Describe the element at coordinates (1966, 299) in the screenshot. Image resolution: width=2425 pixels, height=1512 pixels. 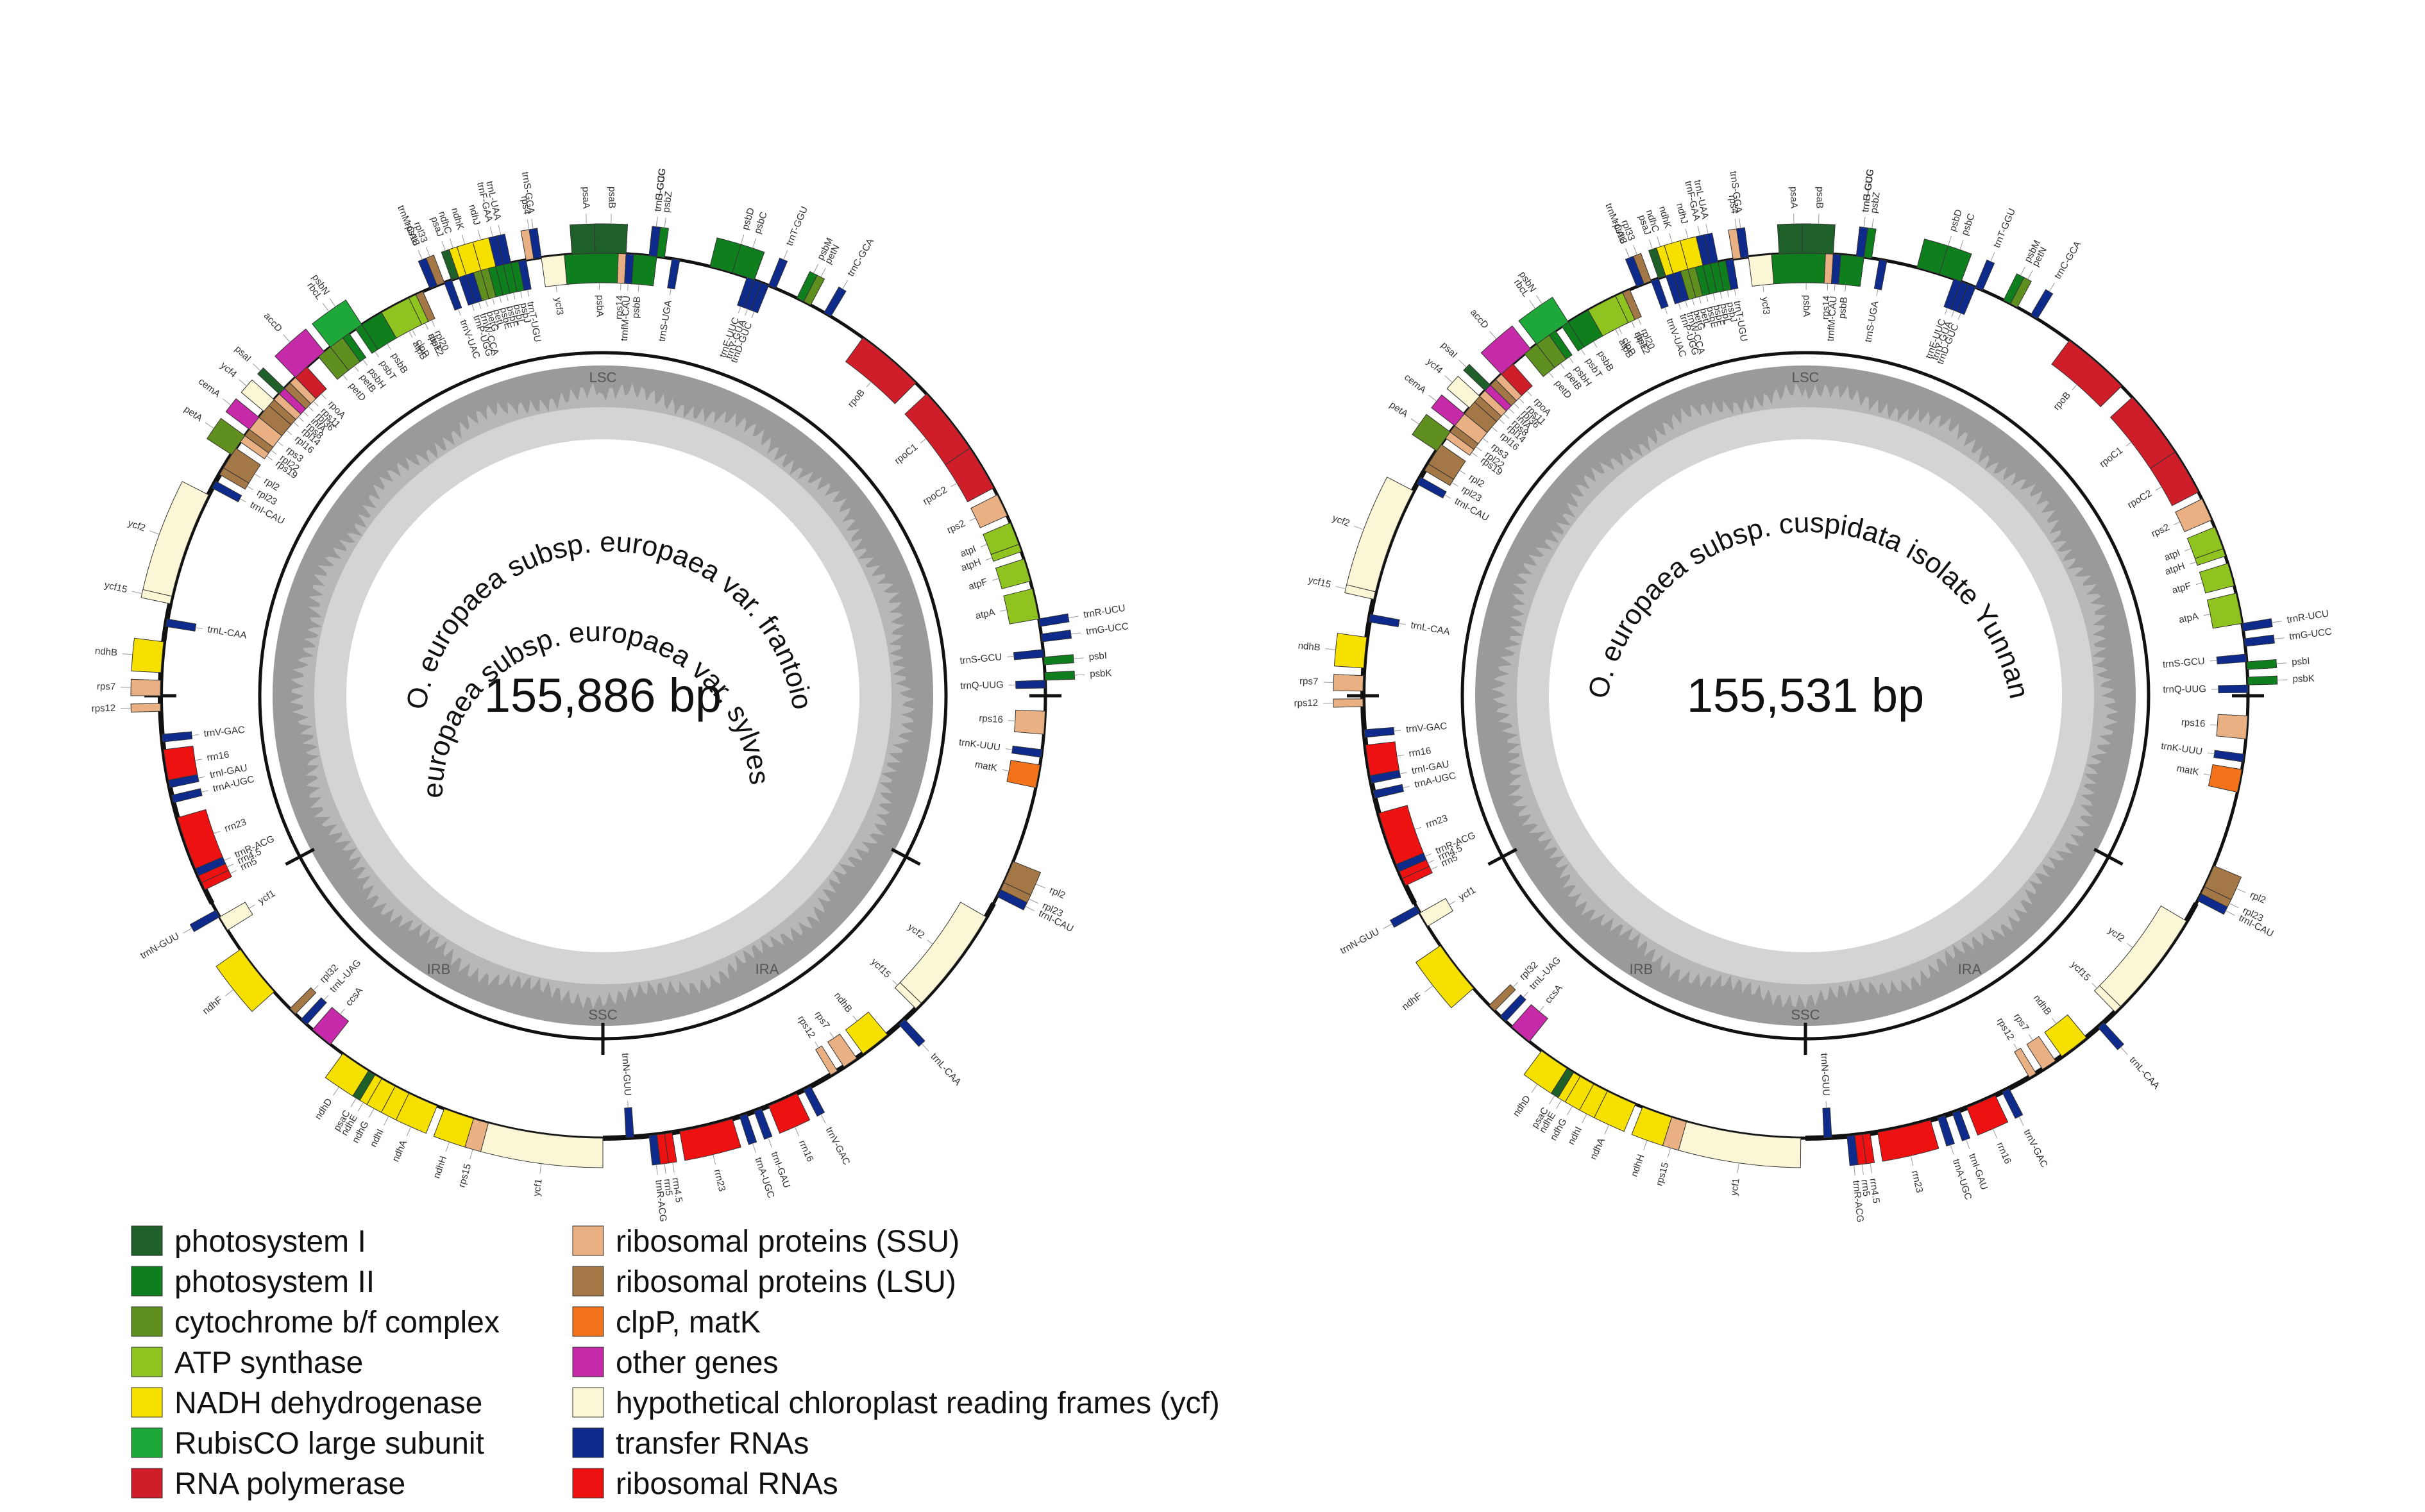
I see `gene-trnd-guc` at that location.